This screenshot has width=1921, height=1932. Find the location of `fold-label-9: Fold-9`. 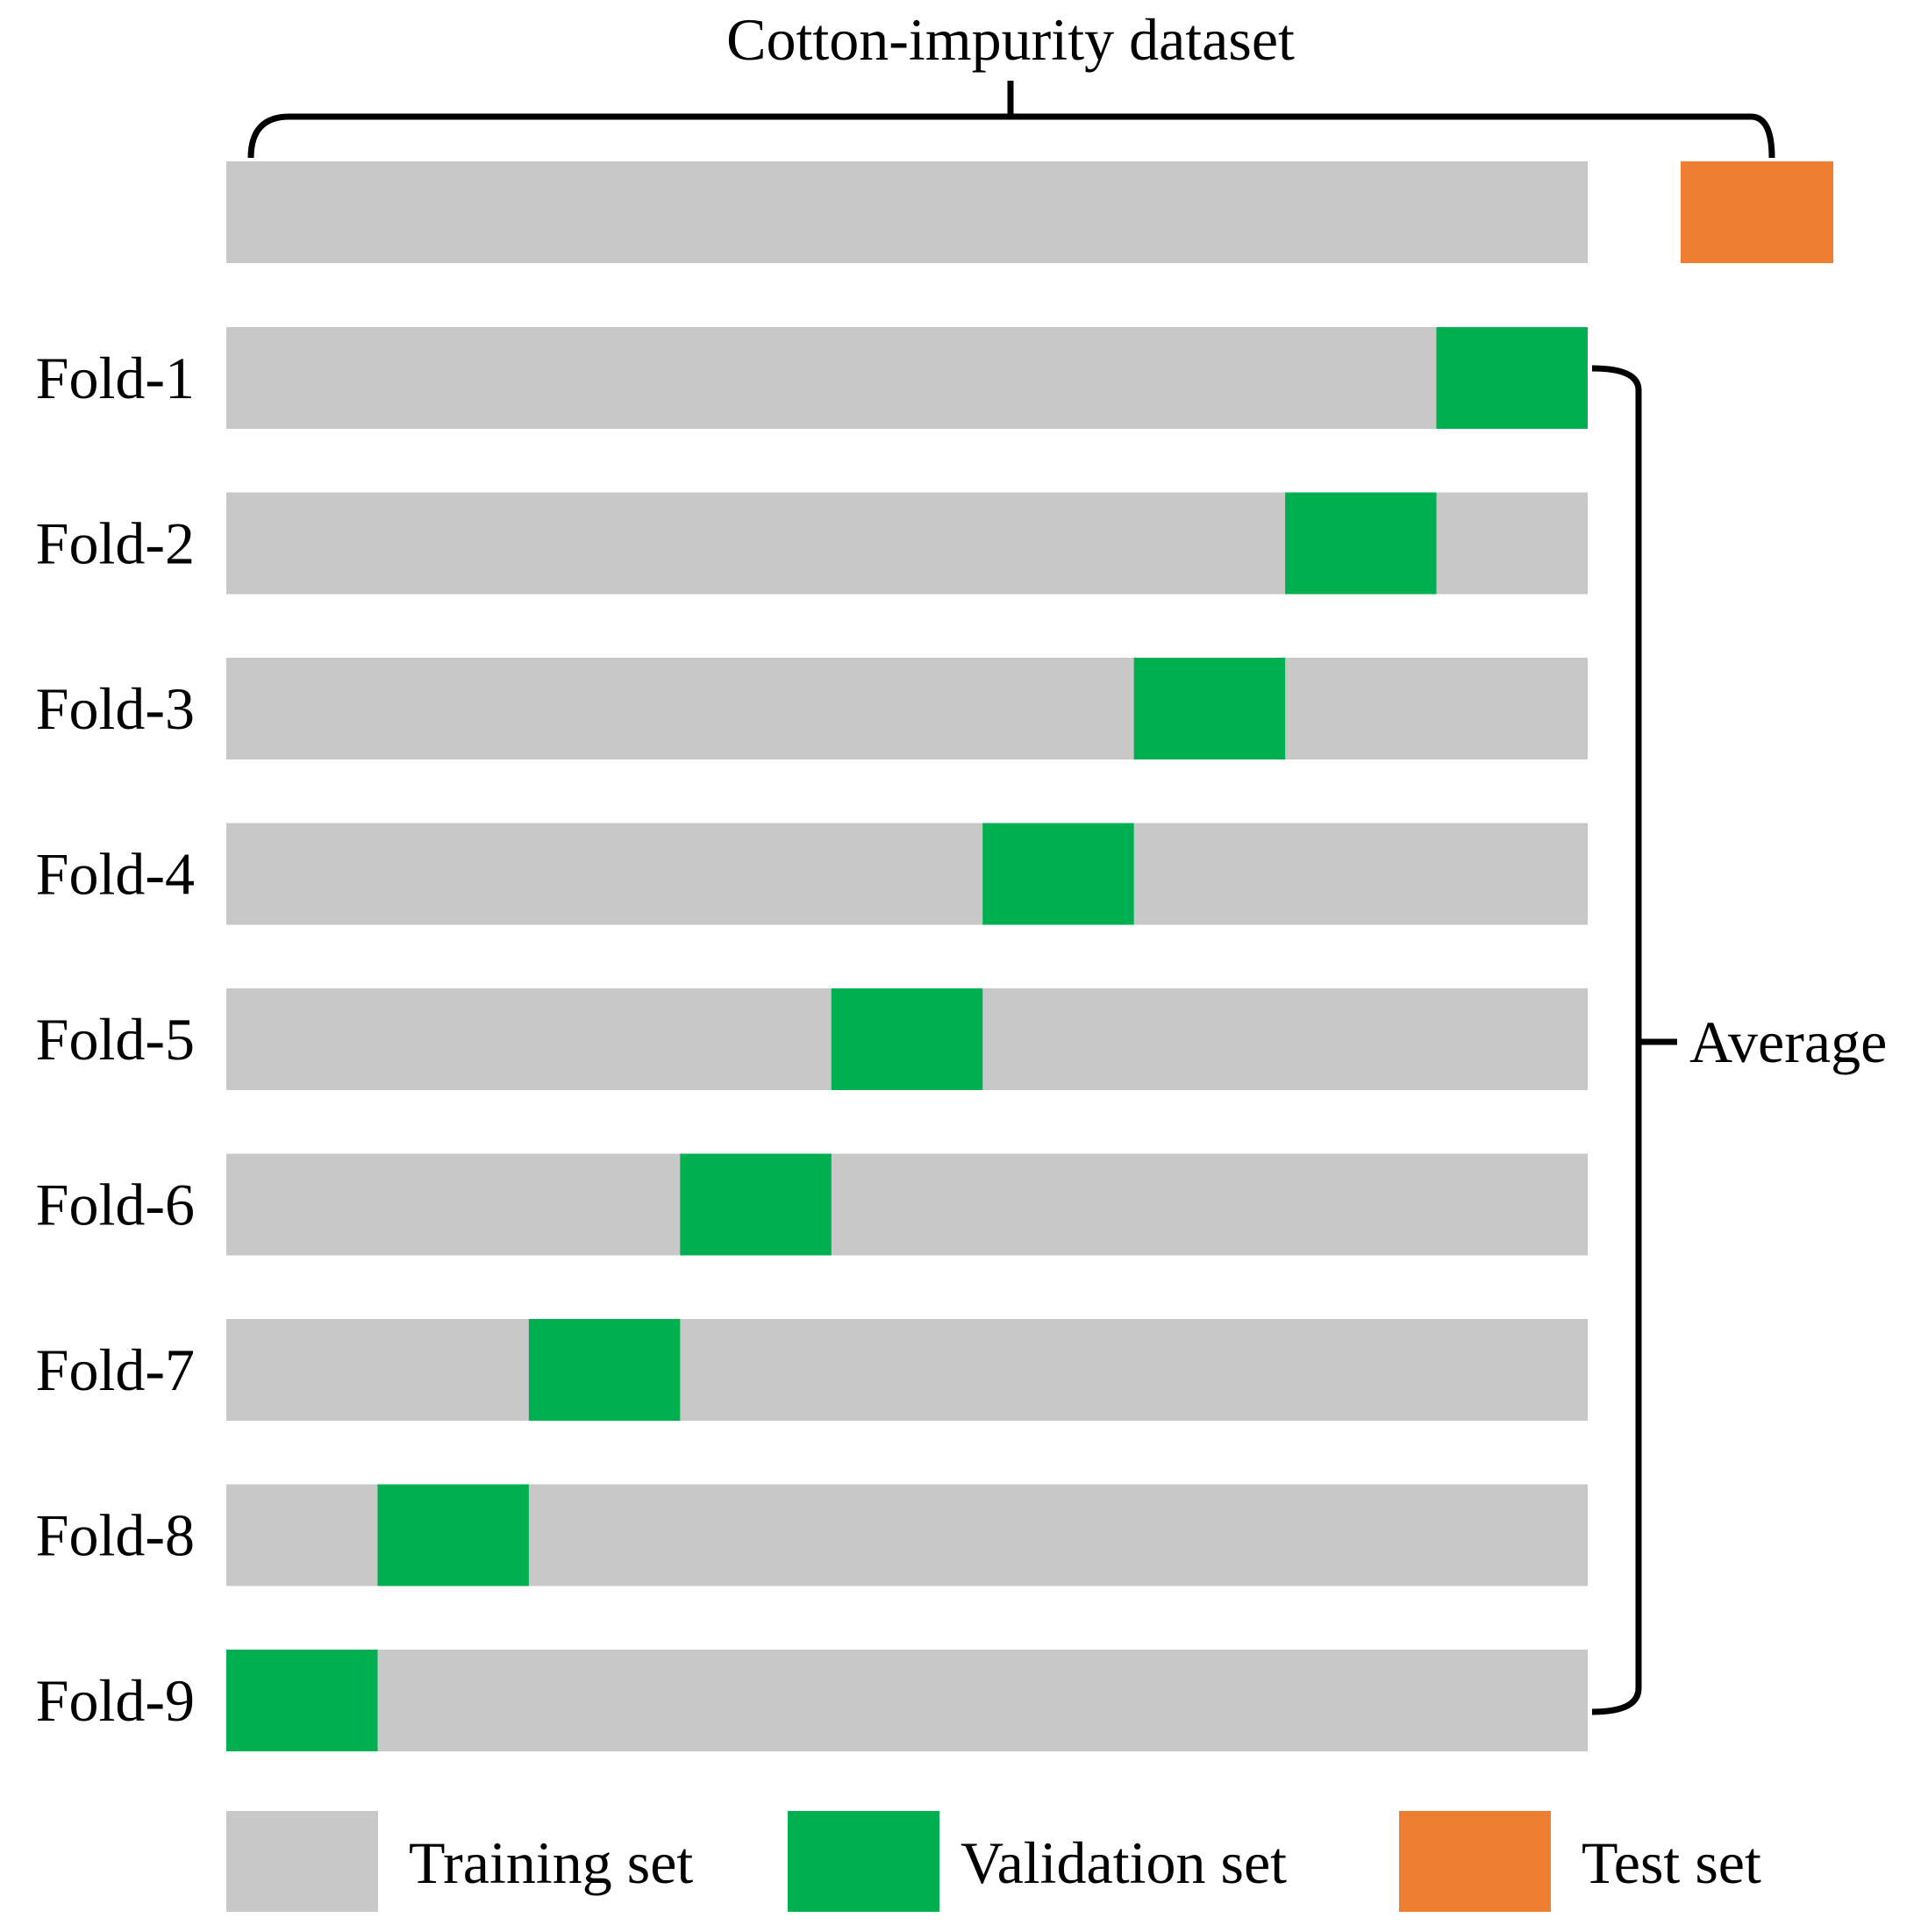

fold-label-9: Fold-9 is located at coordinates (115, 1701).